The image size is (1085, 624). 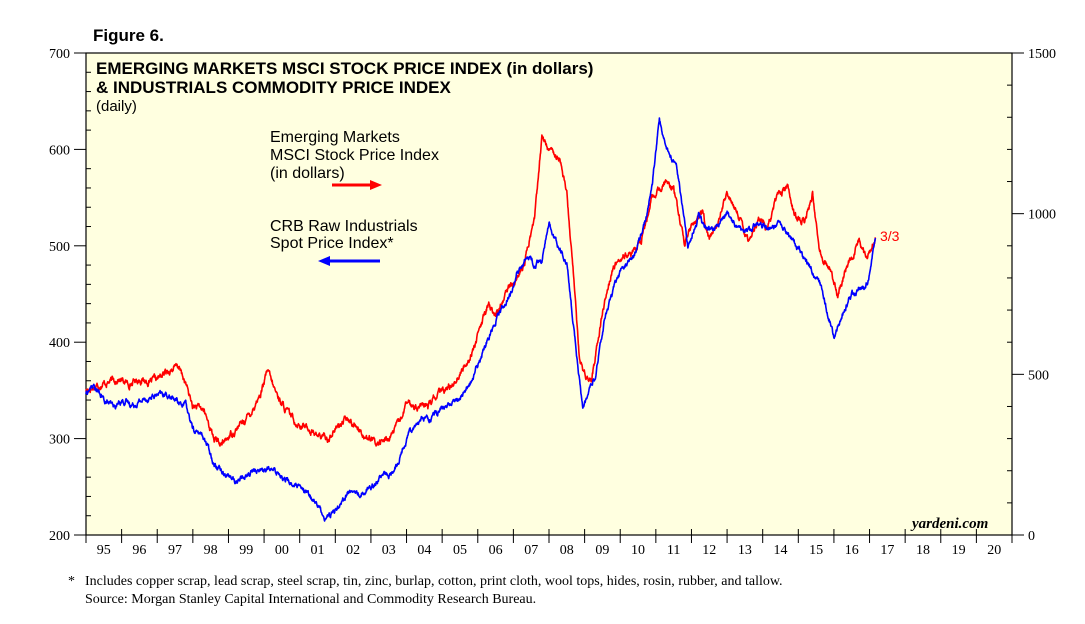 I want to click on chart-subtitle: (daily), so click(x=116, y=106).